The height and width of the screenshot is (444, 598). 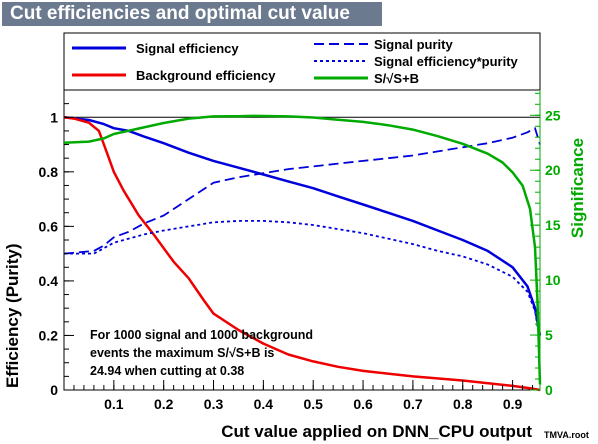 I want to click on y-tick-label: 0.6, so click(x=49, y=226).